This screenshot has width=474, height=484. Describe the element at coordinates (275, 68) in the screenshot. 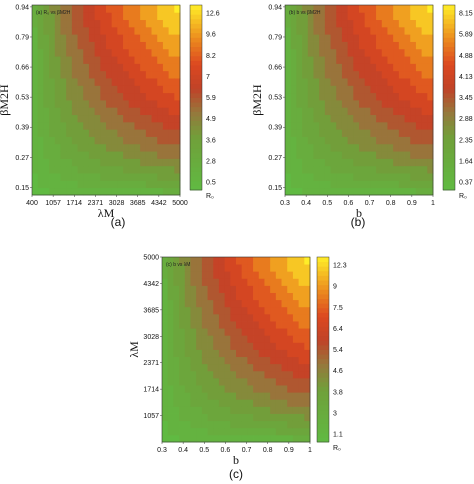

I see `y-tick-label: 0.66` at that location.